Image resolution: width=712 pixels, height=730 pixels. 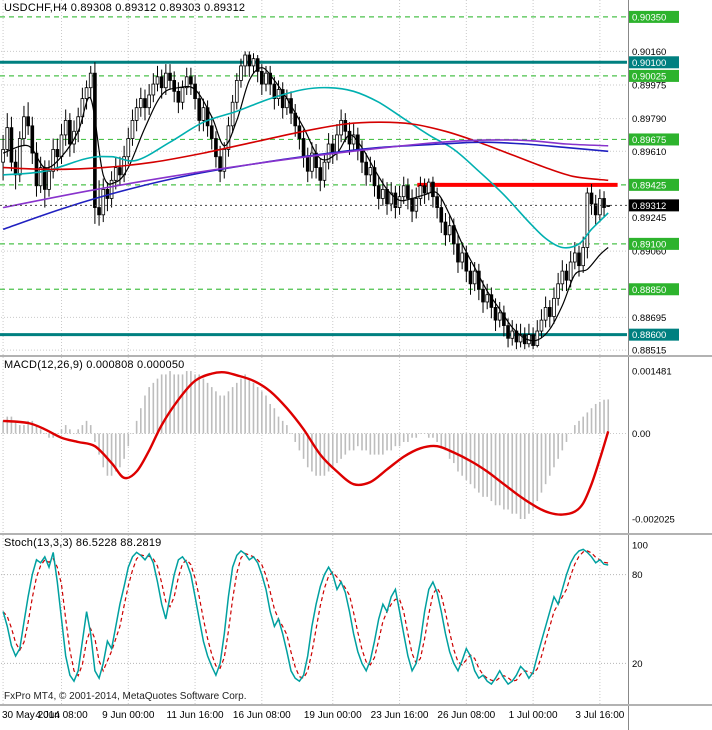 I want to click on macd-axis: 0.001481 0.00 -0.002025, so click(x=653, y=446).